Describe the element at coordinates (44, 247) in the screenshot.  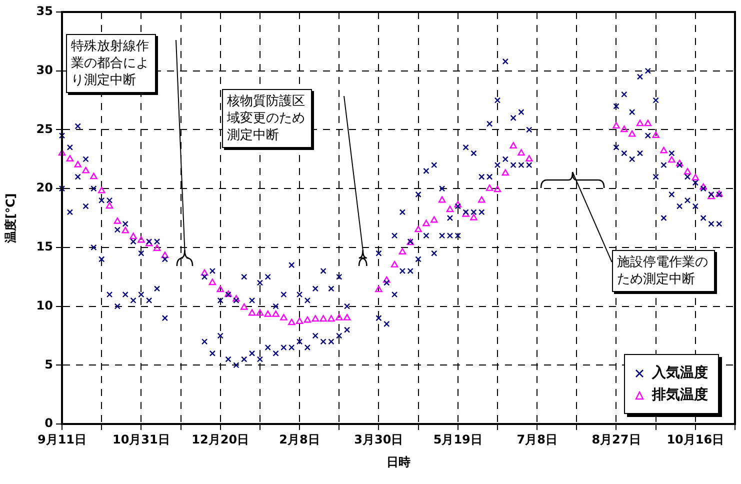
I see `y-tick-label: 15` at that location.